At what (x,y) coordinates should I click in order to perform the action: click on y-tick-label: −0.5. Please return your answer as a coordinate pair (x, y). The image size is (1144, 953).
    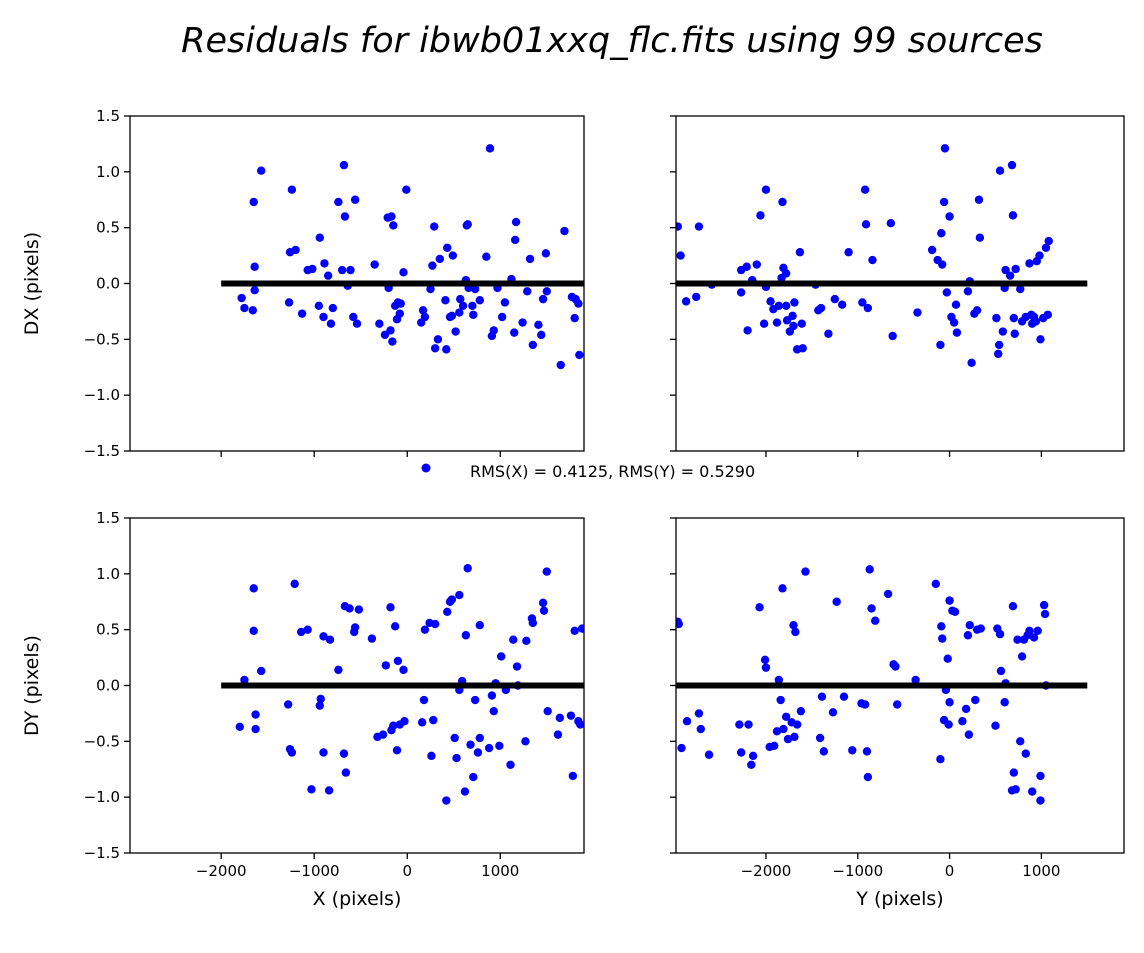
    Looking at the image, I should click on (102, 339).